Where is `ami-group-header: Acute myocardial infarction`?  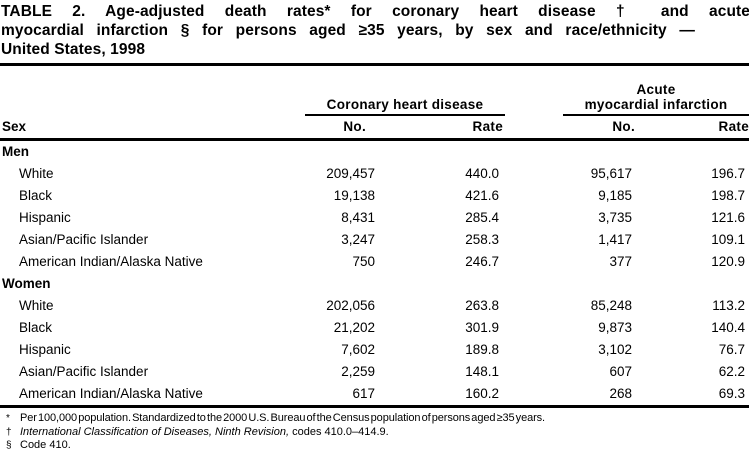 ami-group-header: Acute myocardial infarction is located at coordinates (627, 90).